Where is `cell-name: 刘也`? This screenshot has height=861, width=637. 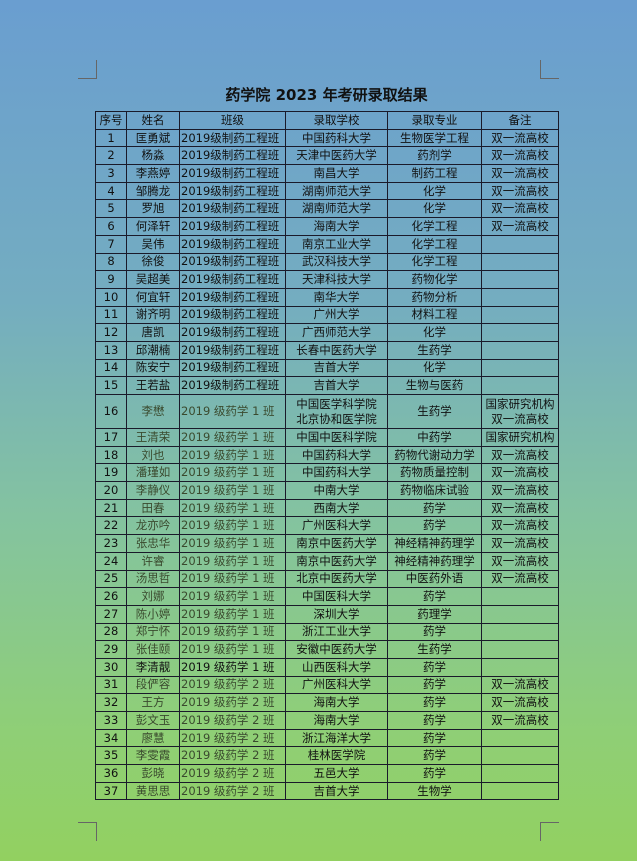 cell-name: 刘也 is located at coordinates (153, 455).